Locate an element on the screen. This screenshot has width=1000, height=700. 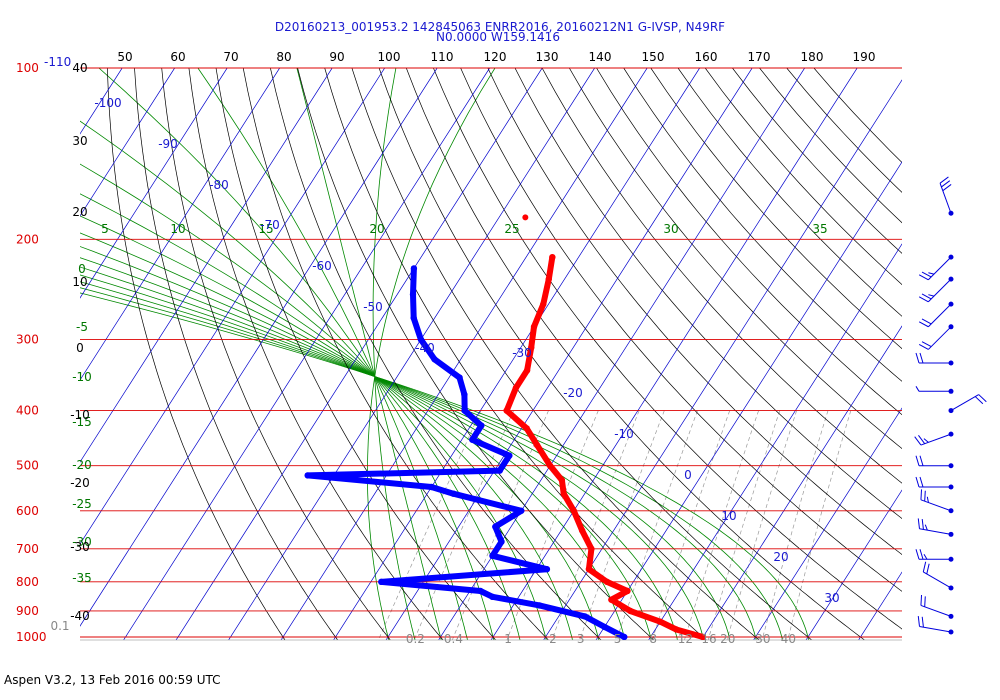
mixing-ratio-label: 2 is located at coordinates (553, 639).